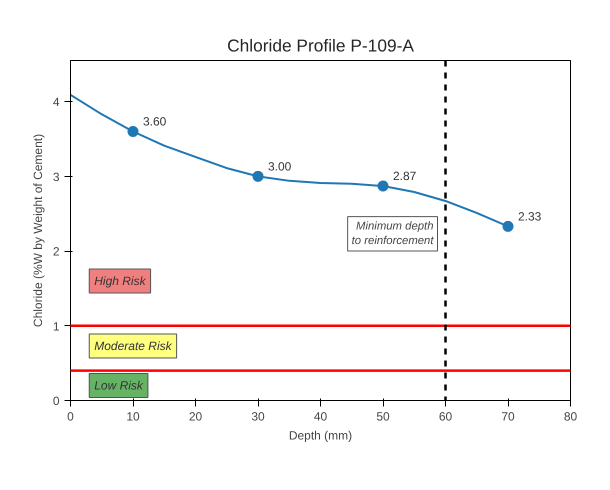  I want to click on data-label: 3.00, so click(280, 166).